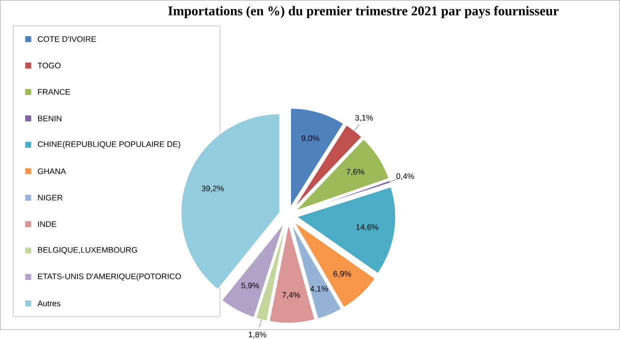 The width and height of the screenshot is (620, 339). Describe the element at coordinates (250, 286) in the screenshot. I see `data-label: 5,9%` at that location.